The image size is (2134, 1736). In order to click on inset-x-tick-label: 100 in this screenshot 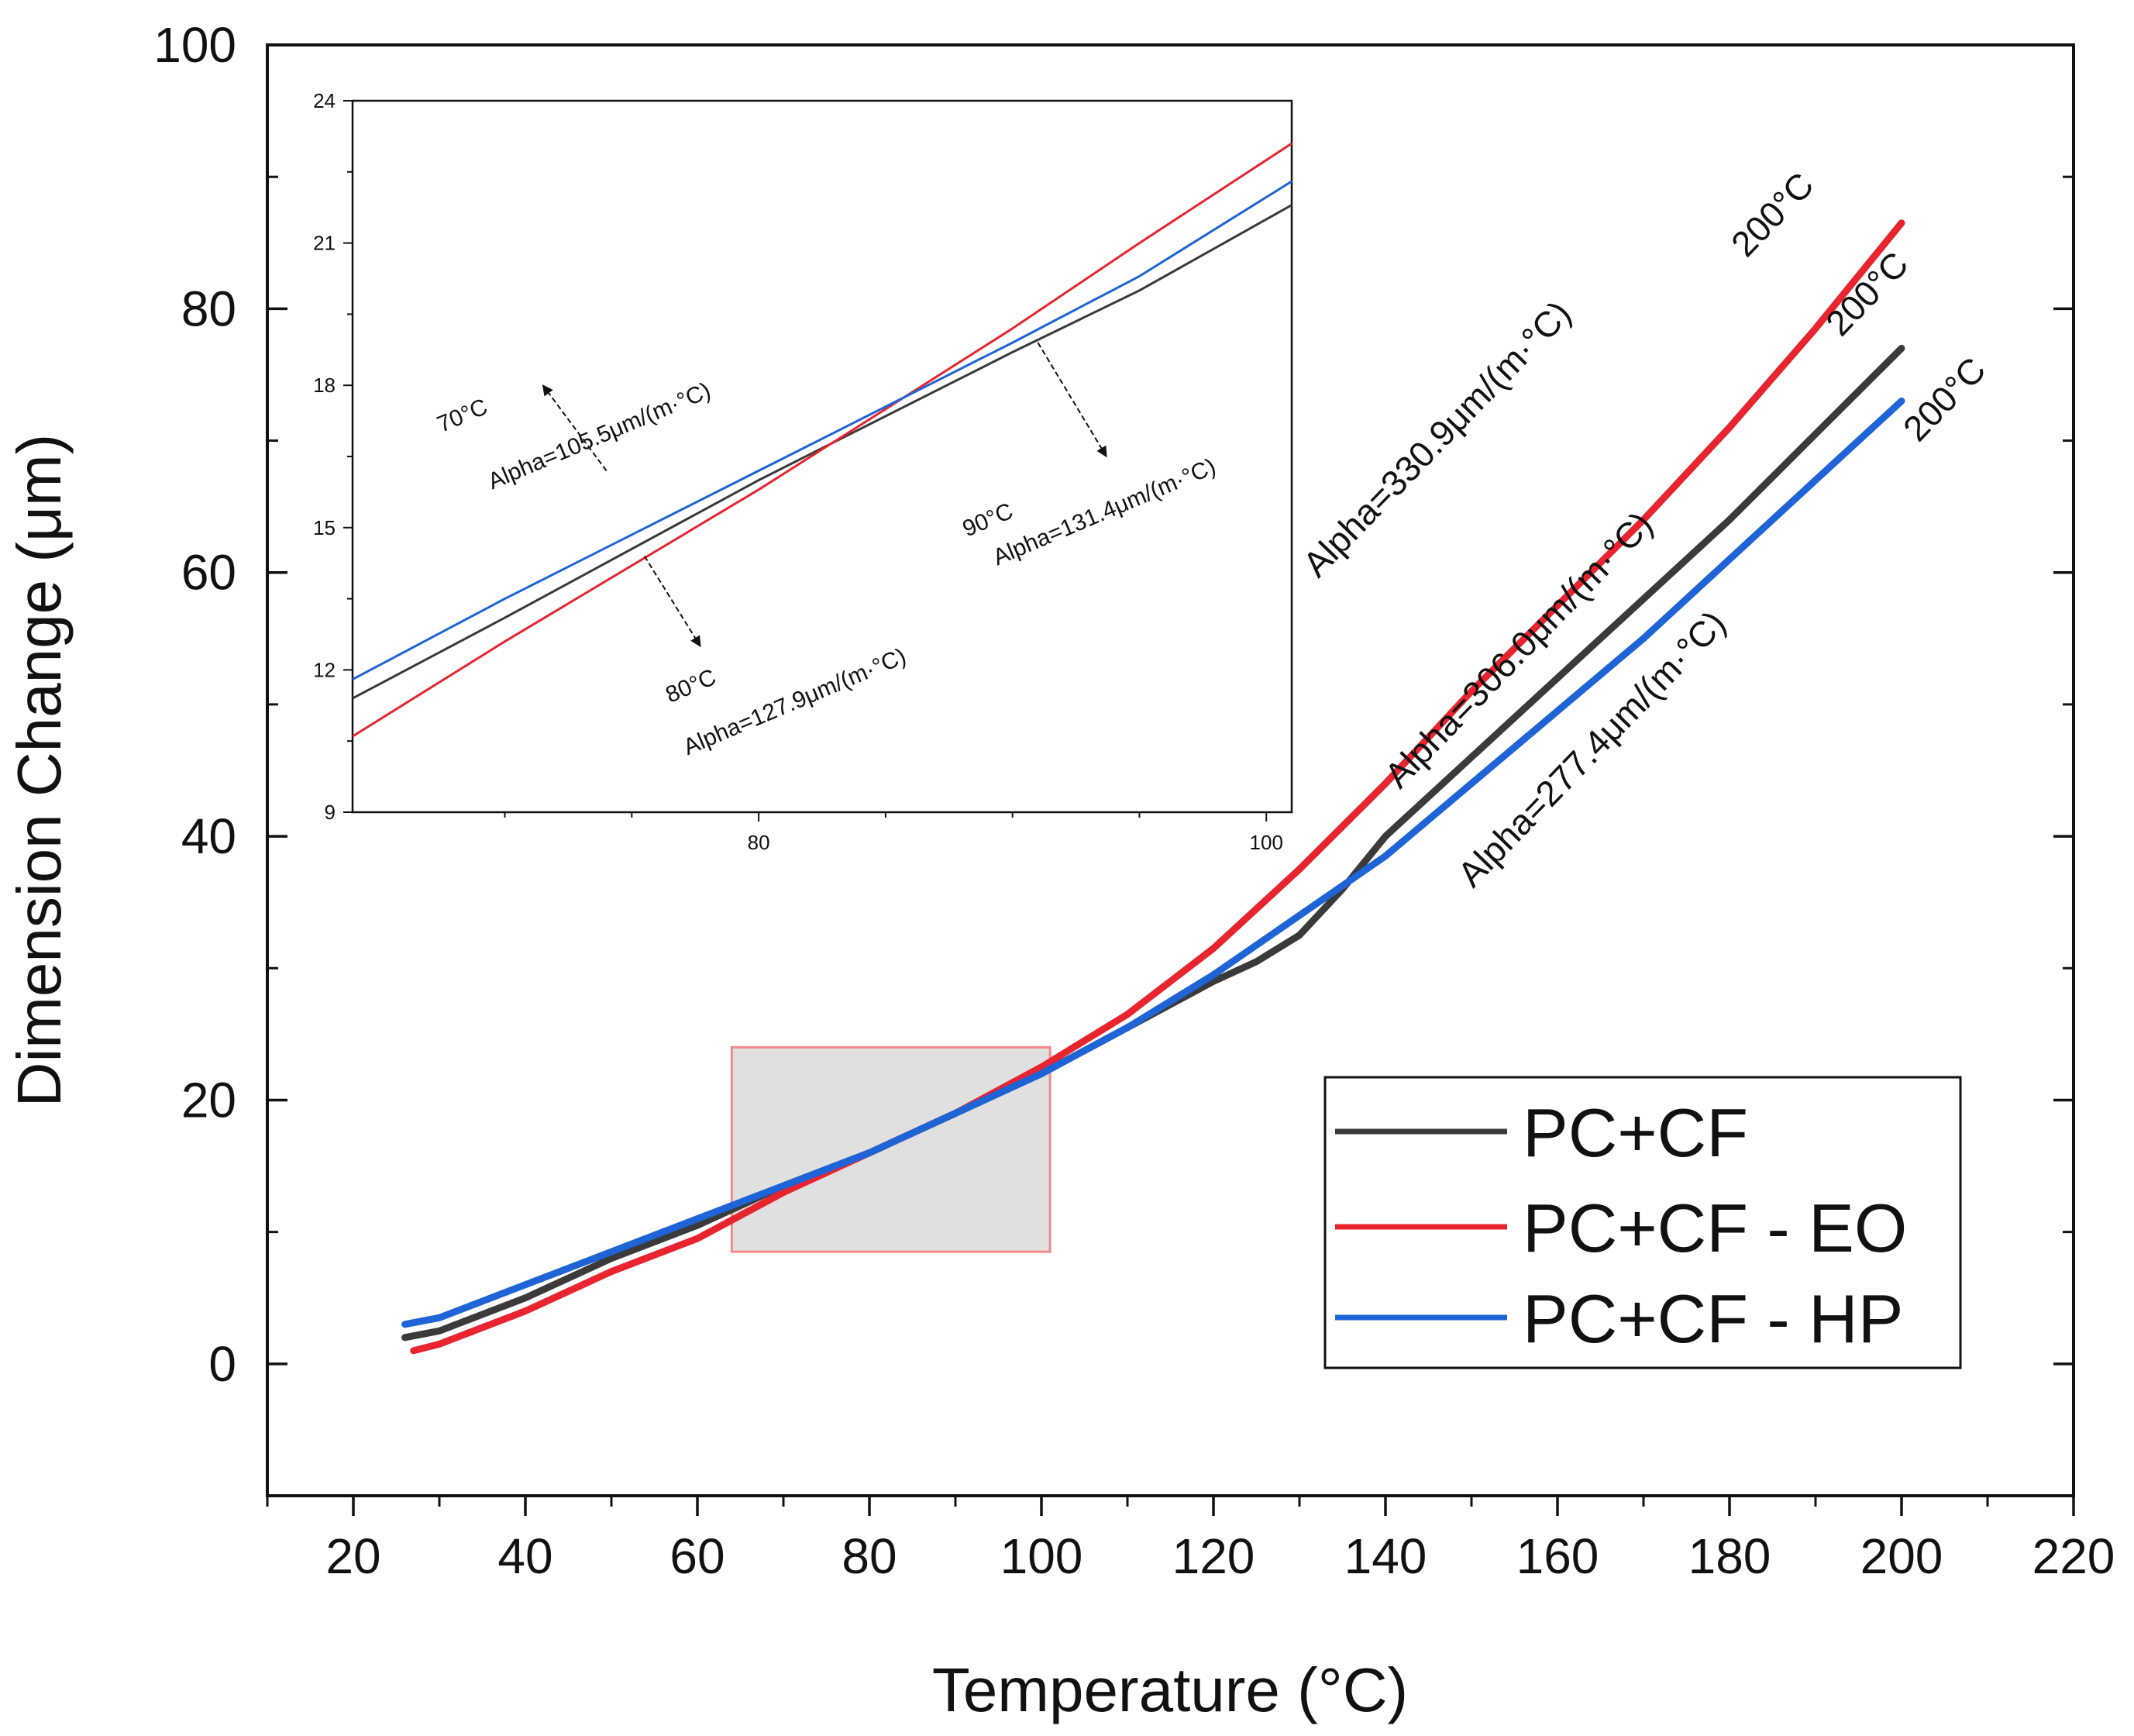, I will do `click(1266, 842)`.